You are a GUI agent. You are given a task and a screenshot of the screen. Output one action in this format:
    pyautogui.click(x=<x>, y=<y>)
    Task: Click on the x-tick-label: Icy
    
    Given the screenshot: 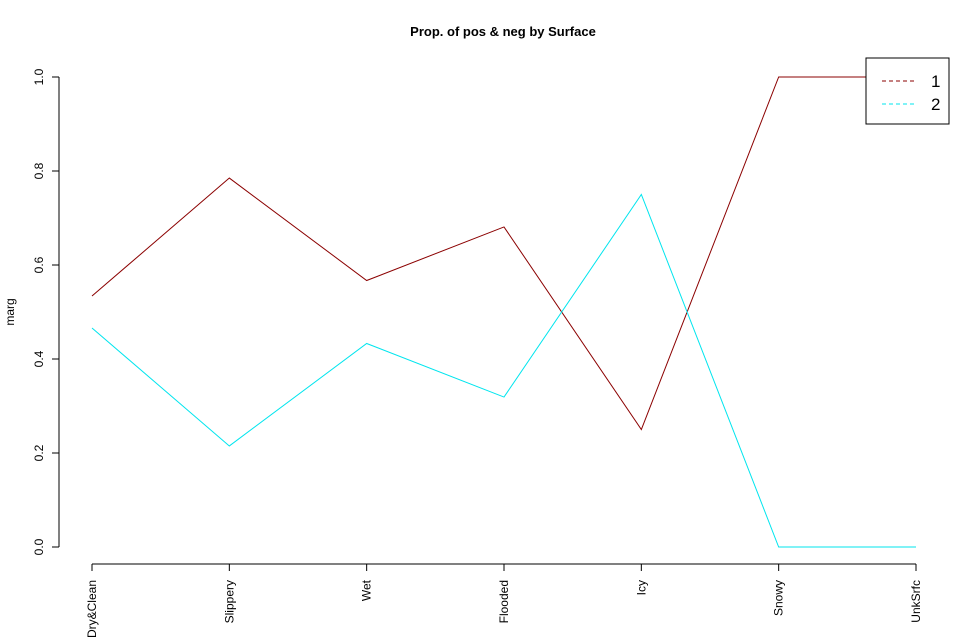 What is the action you would take?
    pyautogui.click(x=641, y=587)
    